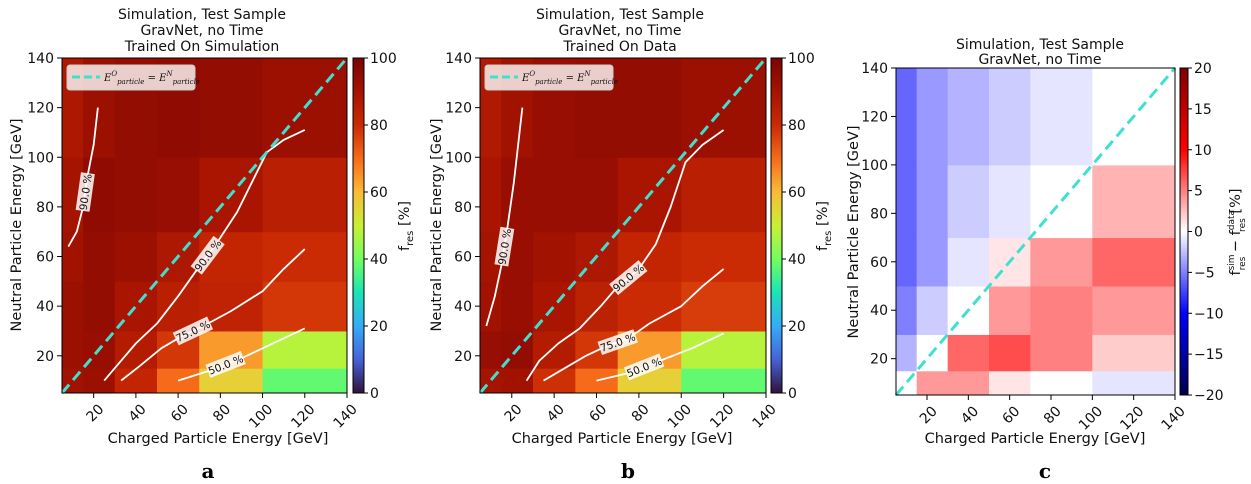 This screenshot has height=484, width=1251. What do you see at coordinates (96, 413) in the screenshot?
I see `x-tick-label: 20` at bounding box center [96, 413].